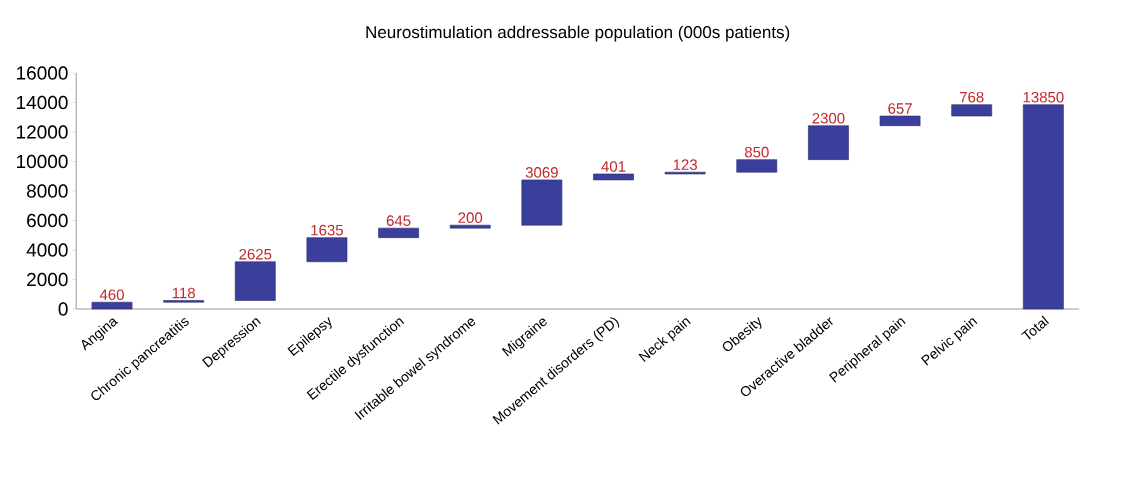 Image resolution: width=1121 pixels, height=504 pixels. I want to click on data-label: 401, so click(613, 166).